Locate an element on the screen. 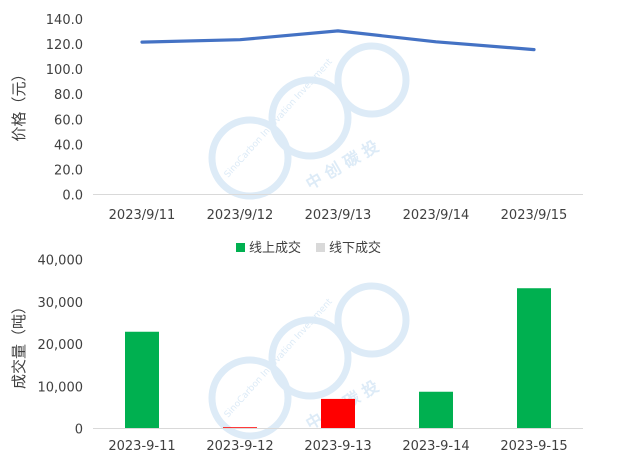  volume-y-ticks: 0 10,000 20,000 30,000 40,000 is located at coordinates (61, 346).